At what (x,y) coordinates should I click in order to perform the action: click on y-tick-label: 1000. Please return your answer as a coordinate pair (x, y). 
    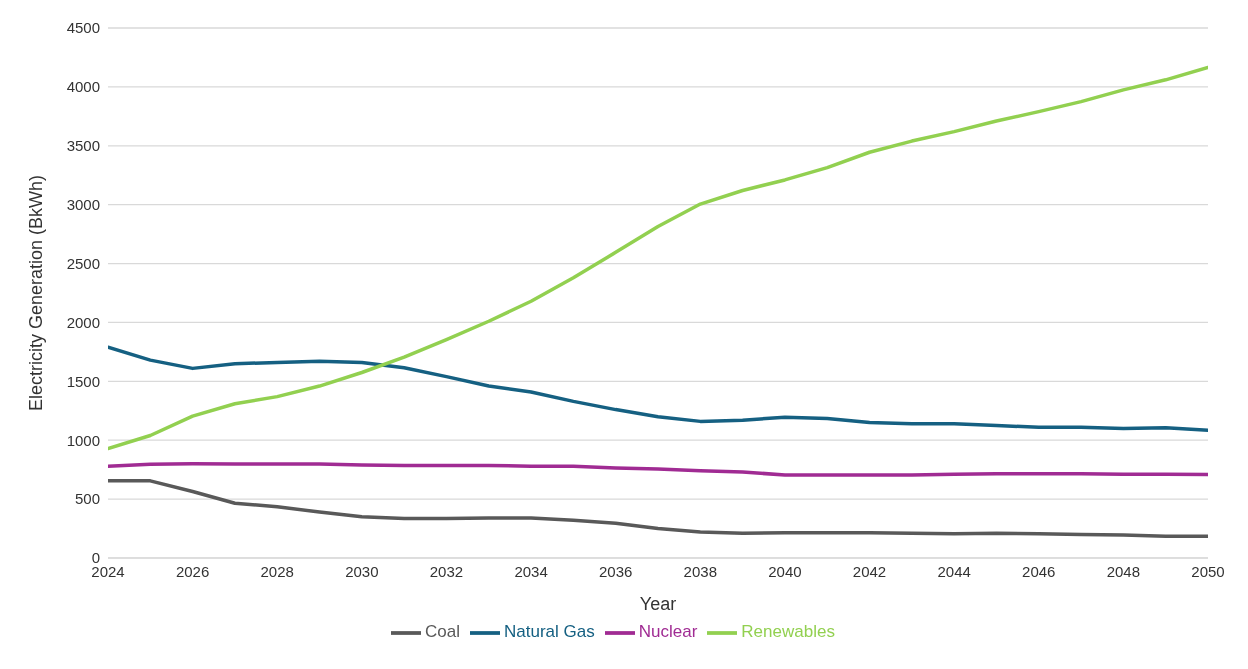
    Looking at the image, I should click on (83, 440).